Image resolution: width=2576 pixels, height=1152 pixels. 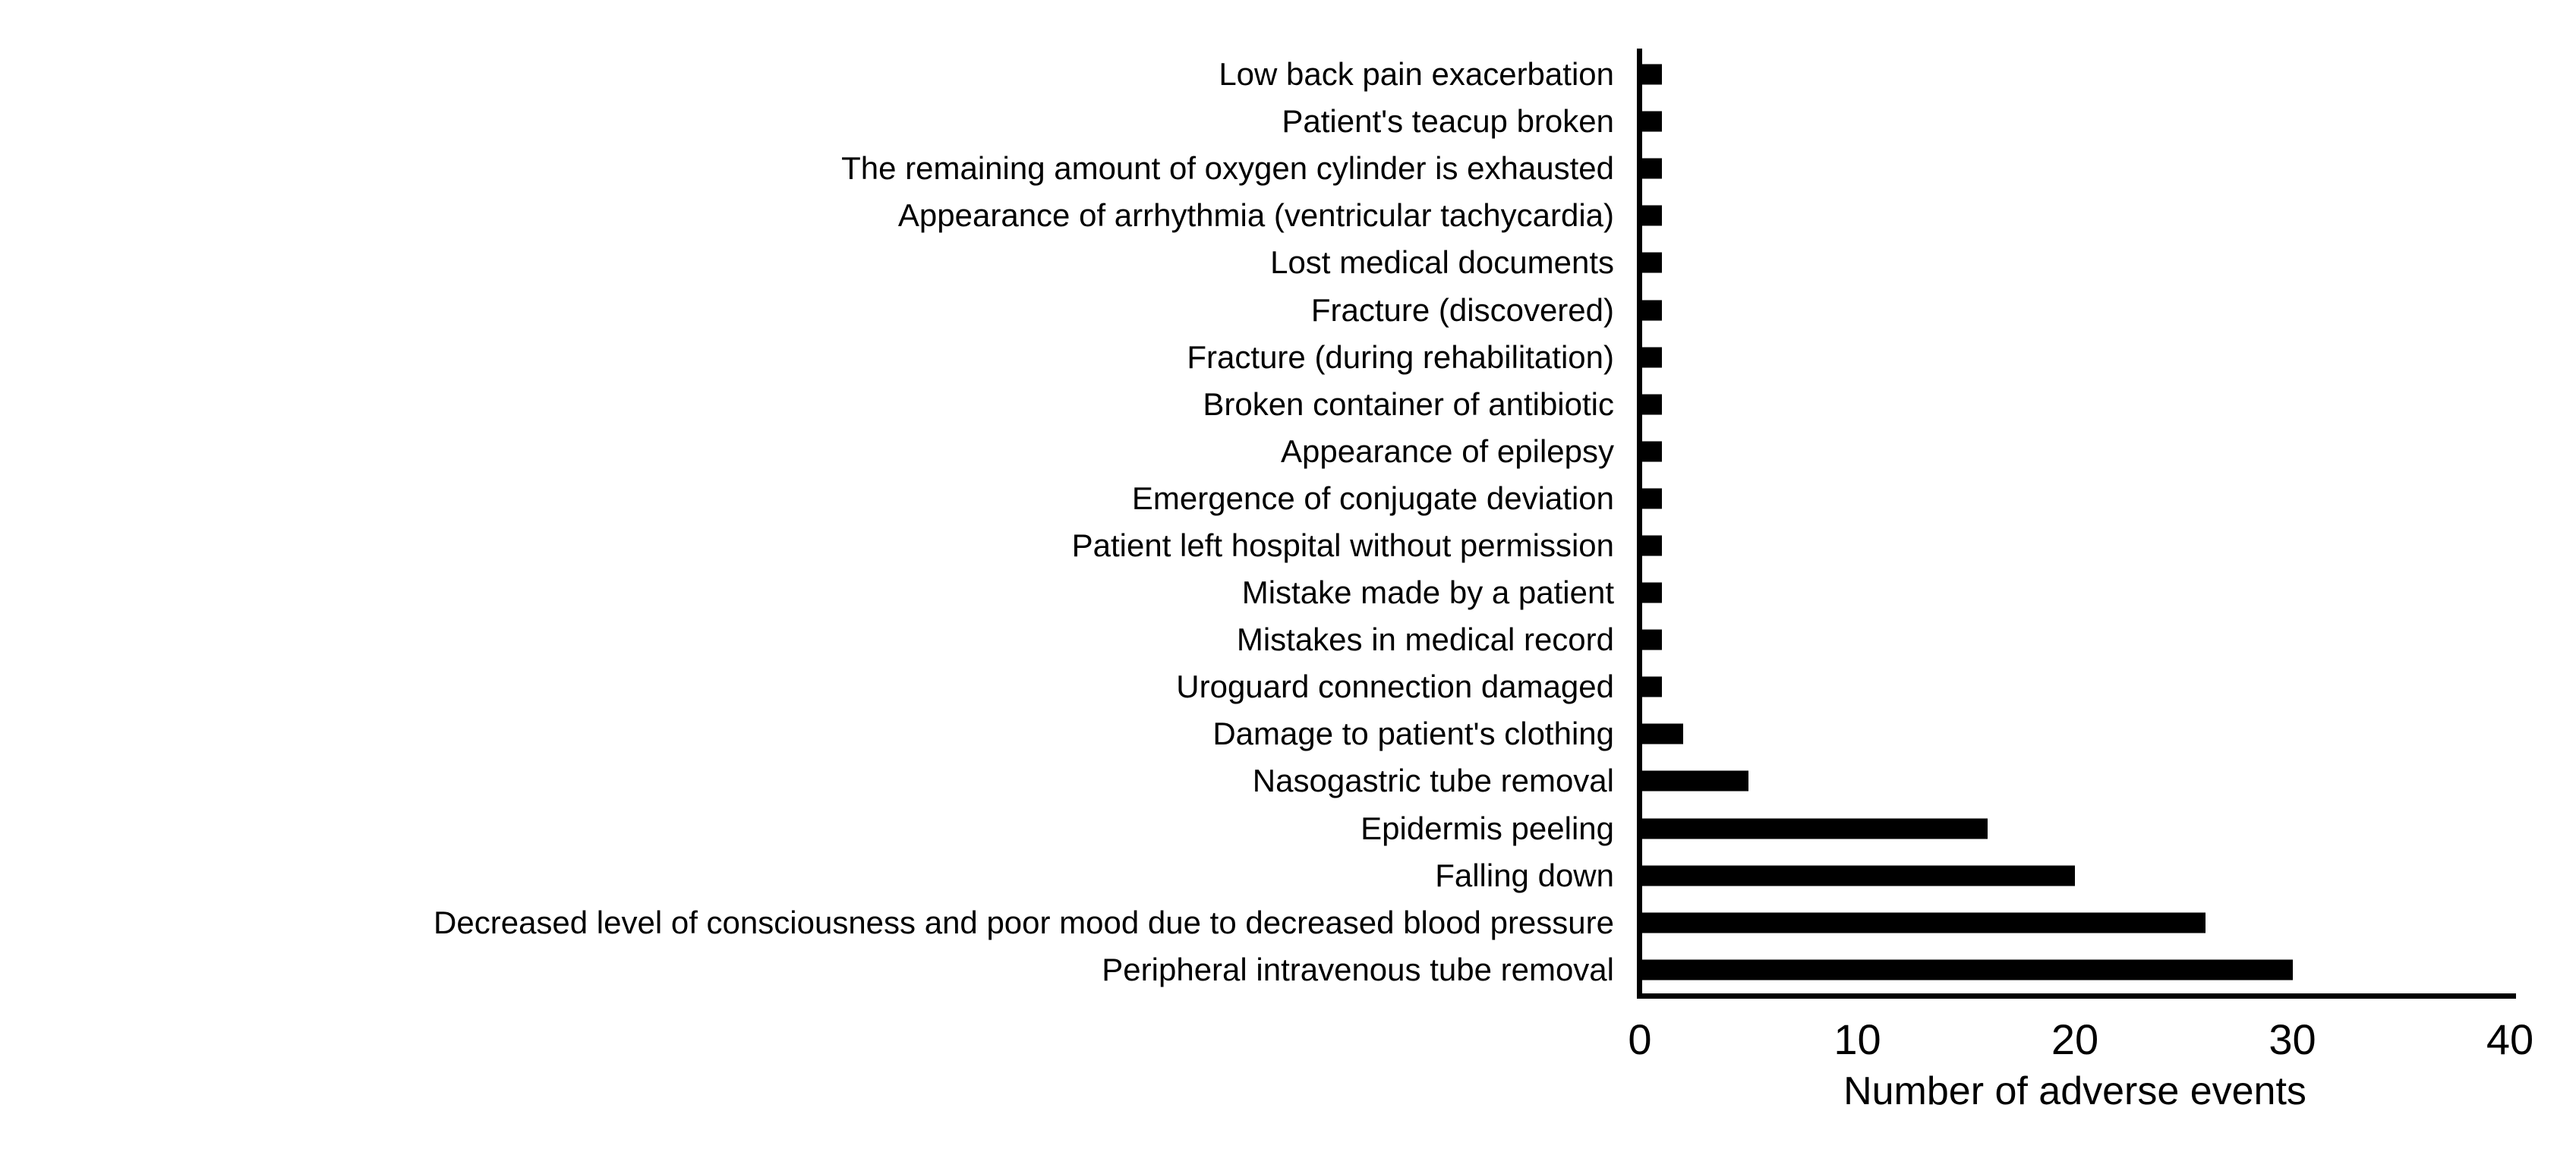 I want to click on category-label: Patient left hospital without permission, so click(x=1342, y=545).